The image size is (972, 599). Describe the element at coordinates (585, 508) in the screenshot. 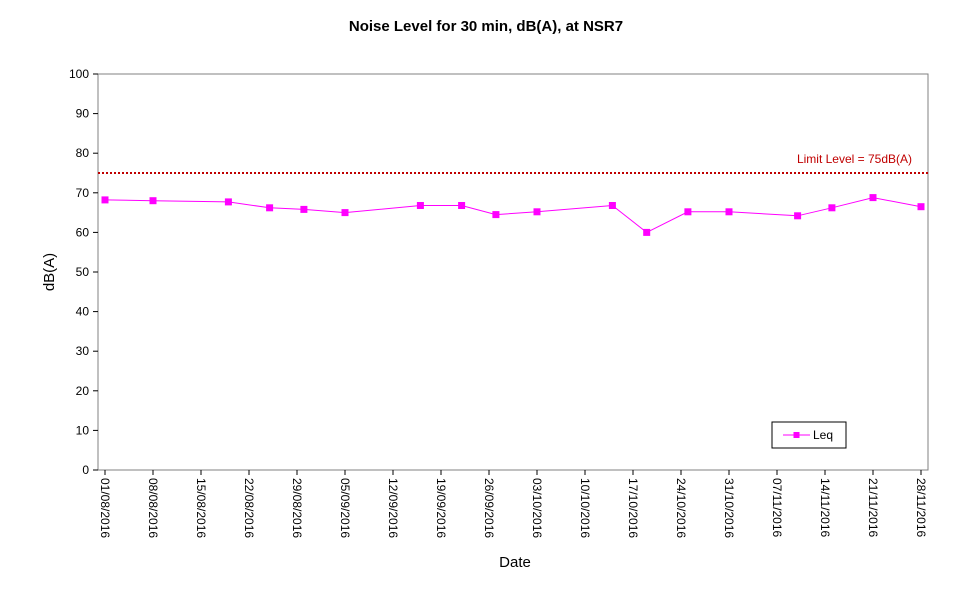

I see `x-tick-label: 10/10/2016` at that location.